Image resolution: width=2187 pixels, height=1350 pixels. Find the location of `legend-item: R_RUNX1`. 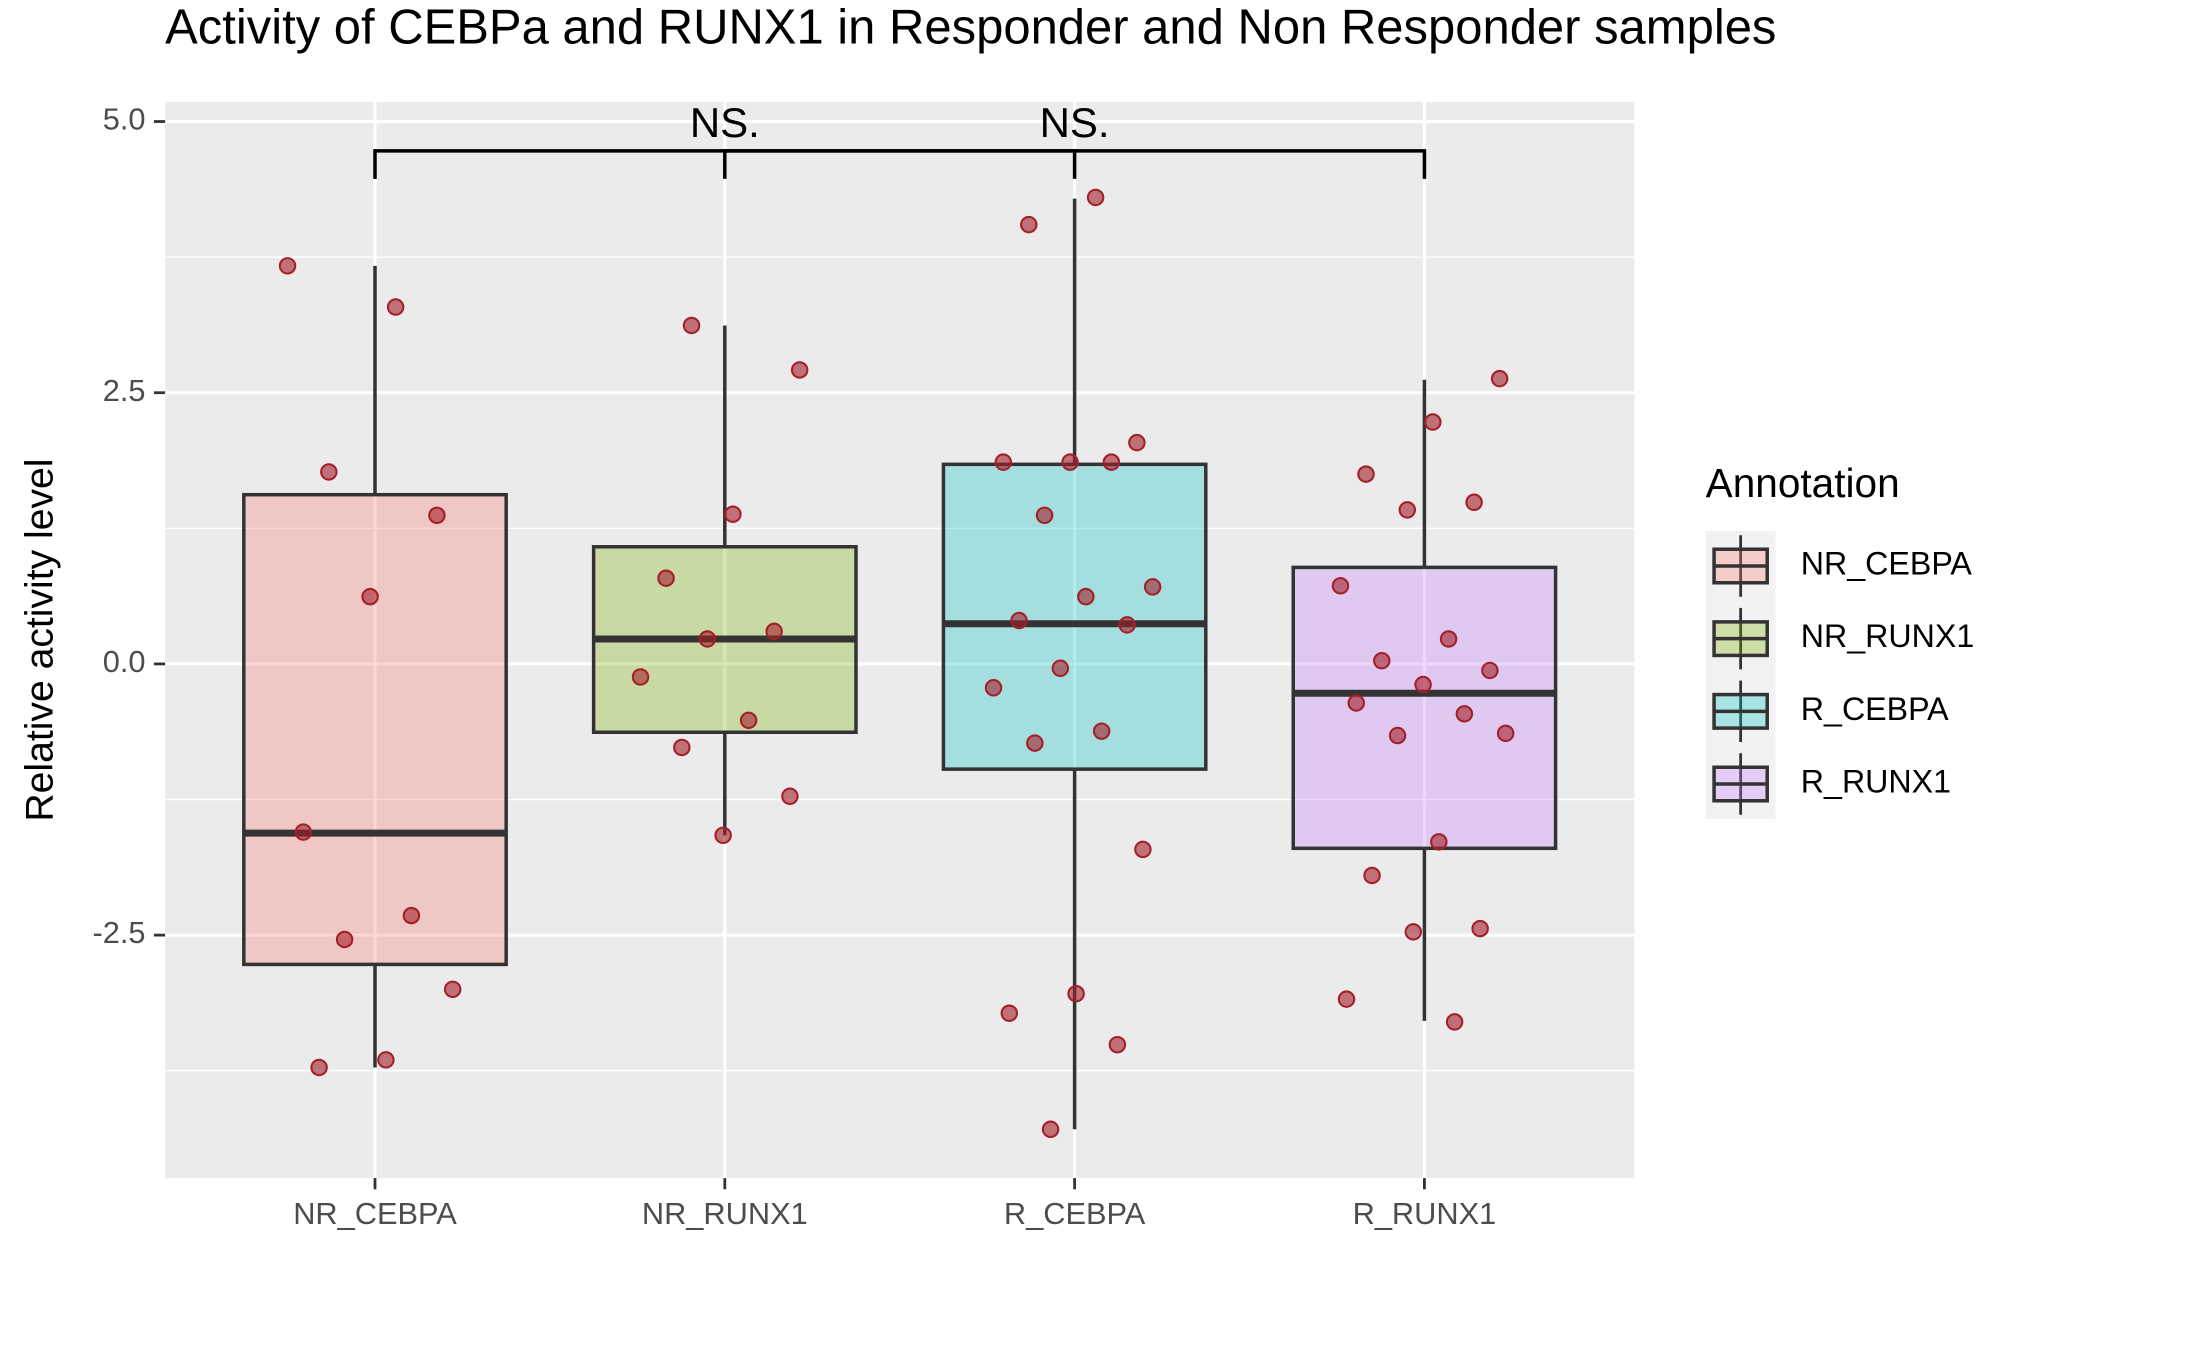

legend-item: R_RUNX1 is located at coordinates (1831, 784).